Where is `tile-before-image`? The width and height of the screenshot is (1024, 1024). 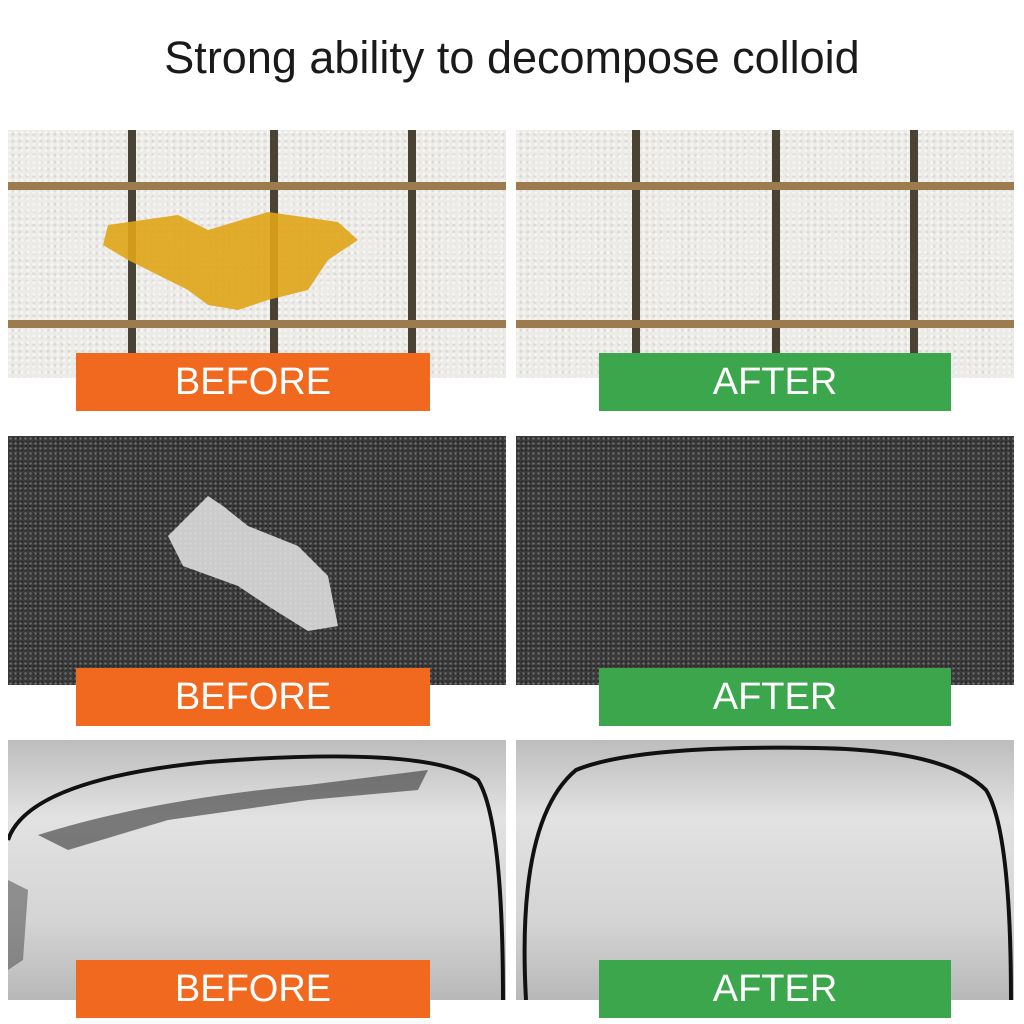 tile-before-image is located at coordinates (257, 254).